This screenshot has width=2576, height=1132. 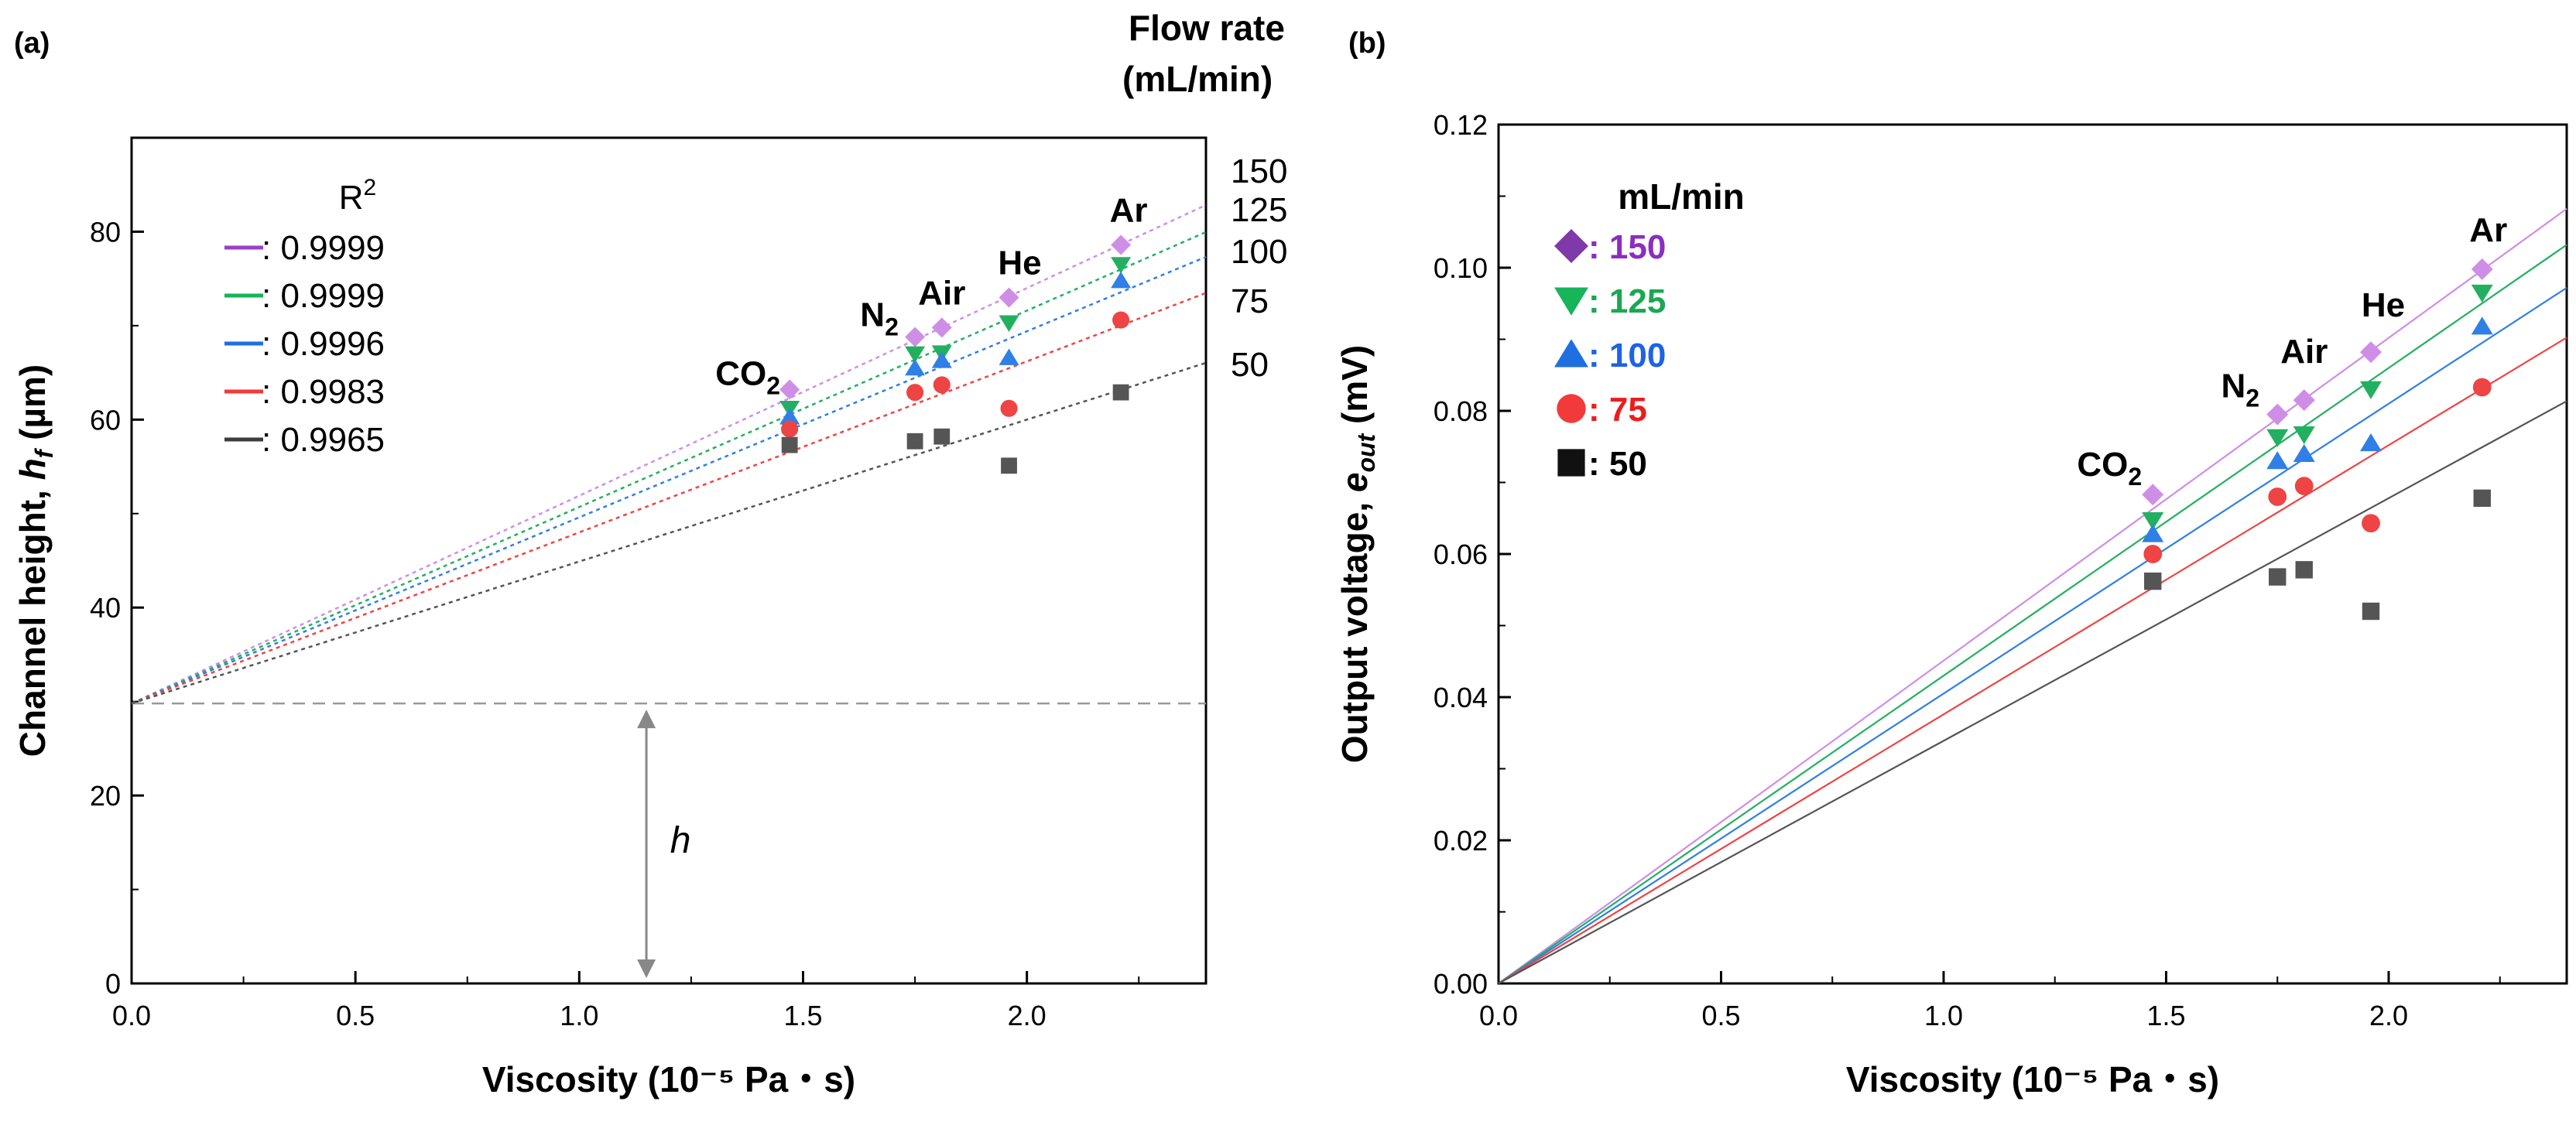 I want to click on panel-b-y-label-main: Output voltage,, so click(x=1354, y=627).